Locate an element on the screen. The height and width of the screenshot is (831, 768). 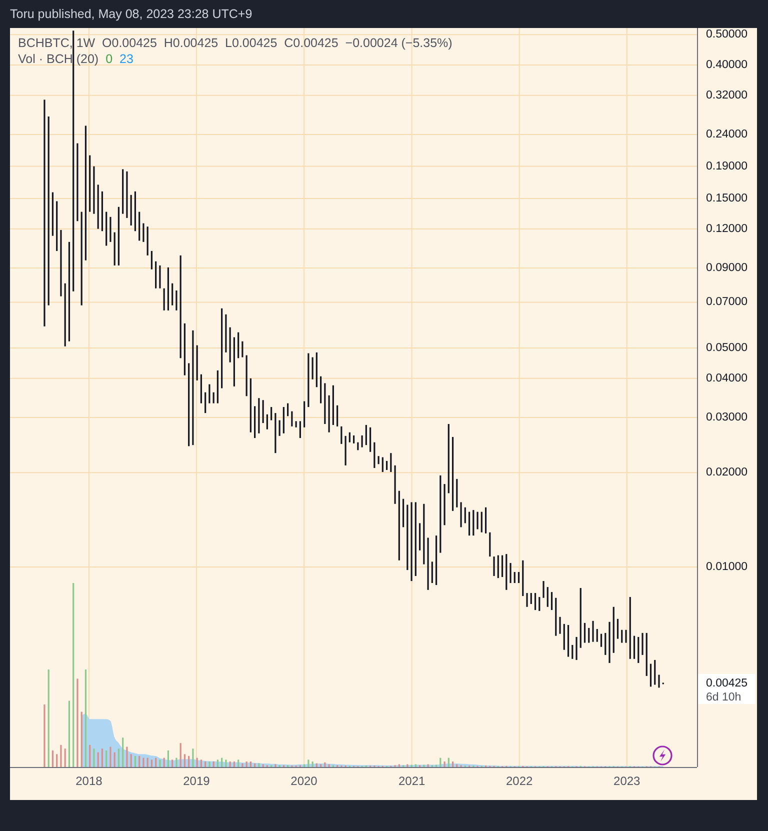
y-tick-label: 0.50000 is located at coordinates (727, 34).